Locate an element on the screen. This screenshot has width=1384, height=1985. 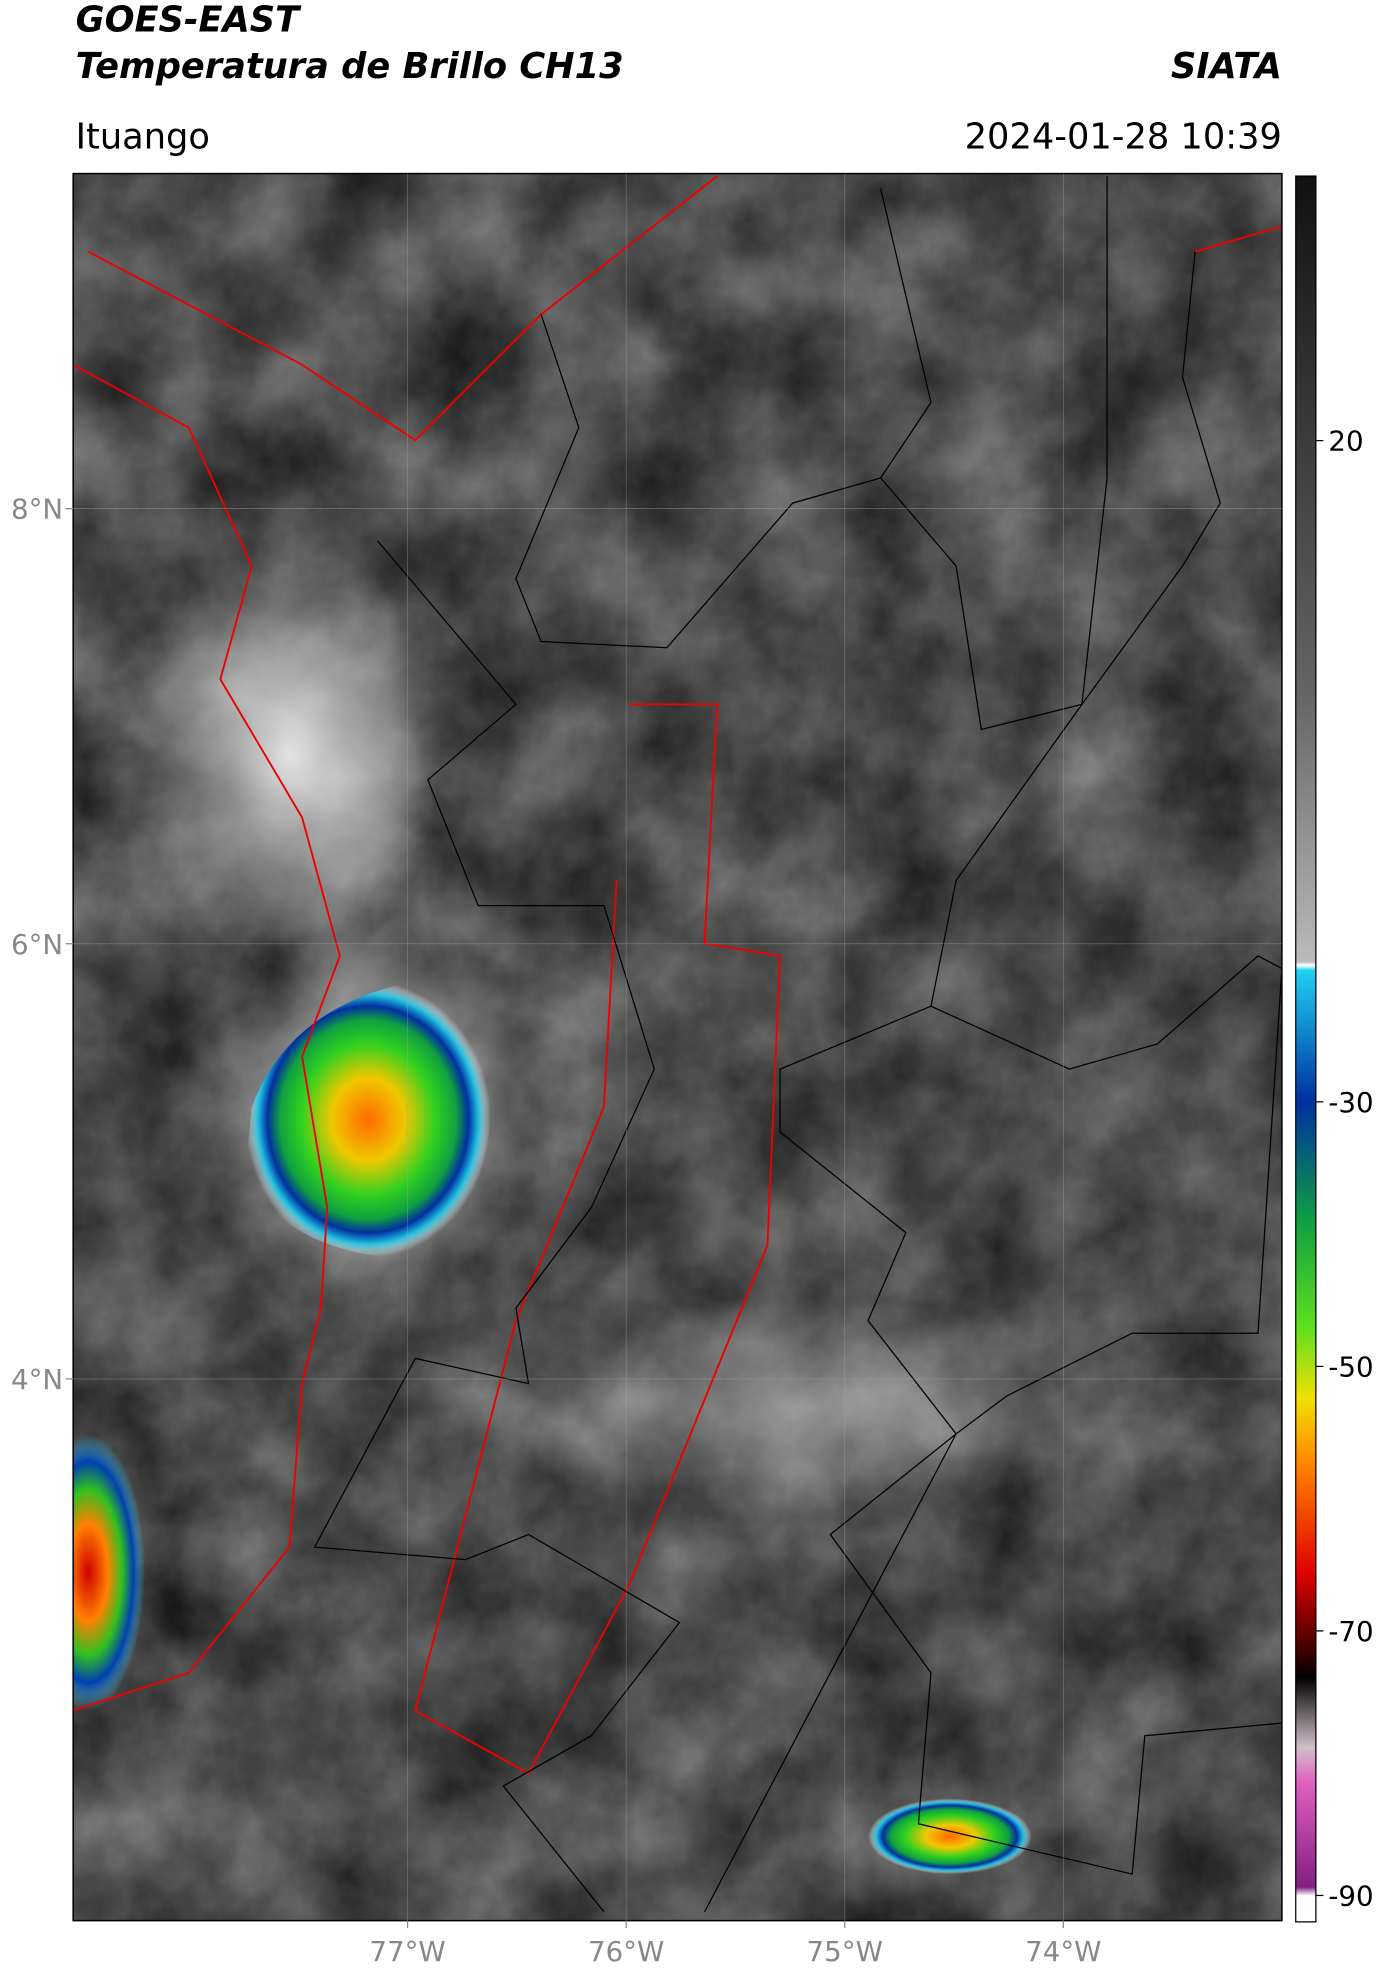
x-tick-label: 76°W is located at coordinates (626, 1951).